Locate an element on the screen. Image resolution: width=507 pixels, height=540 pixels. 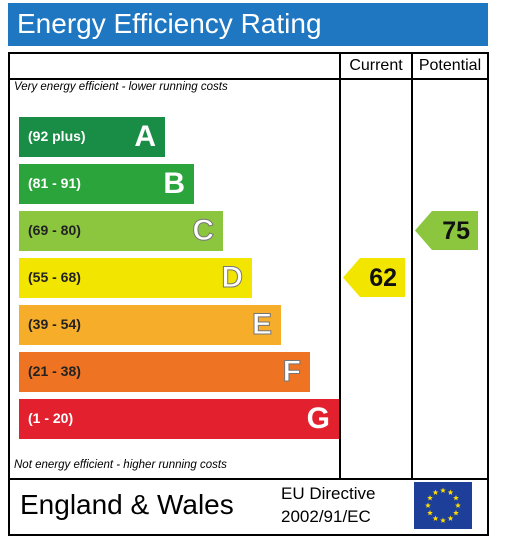
potential-rating-arrow: 75 is located at coordinates (446, 230).